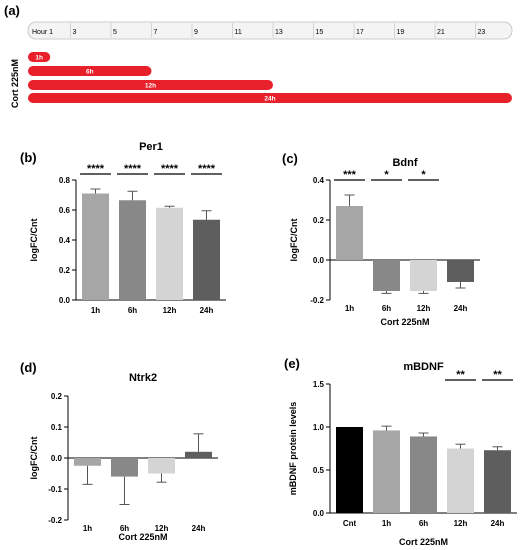  Describe the element at coordinates (15, 83) in the screenshot. I see `panel-a-row-label: Cort 225nM` at that location.